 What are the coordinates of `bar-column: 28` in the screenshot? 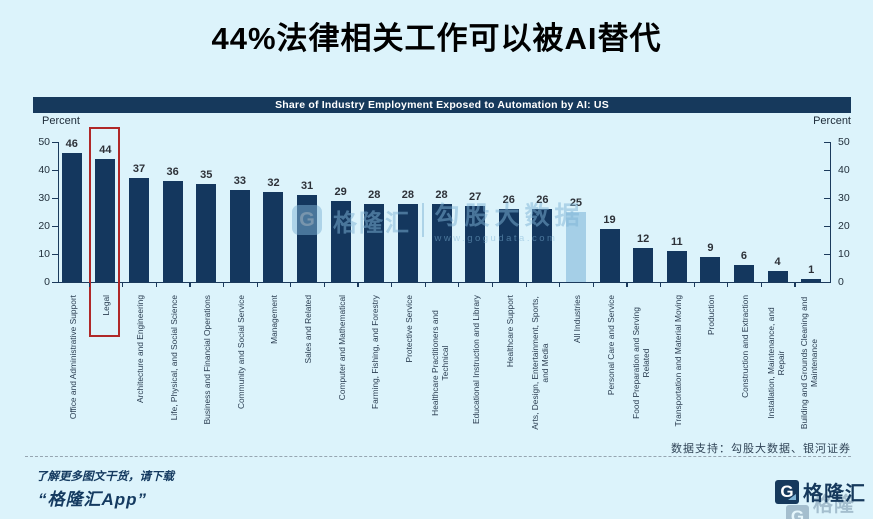 It's located at (374, 212).